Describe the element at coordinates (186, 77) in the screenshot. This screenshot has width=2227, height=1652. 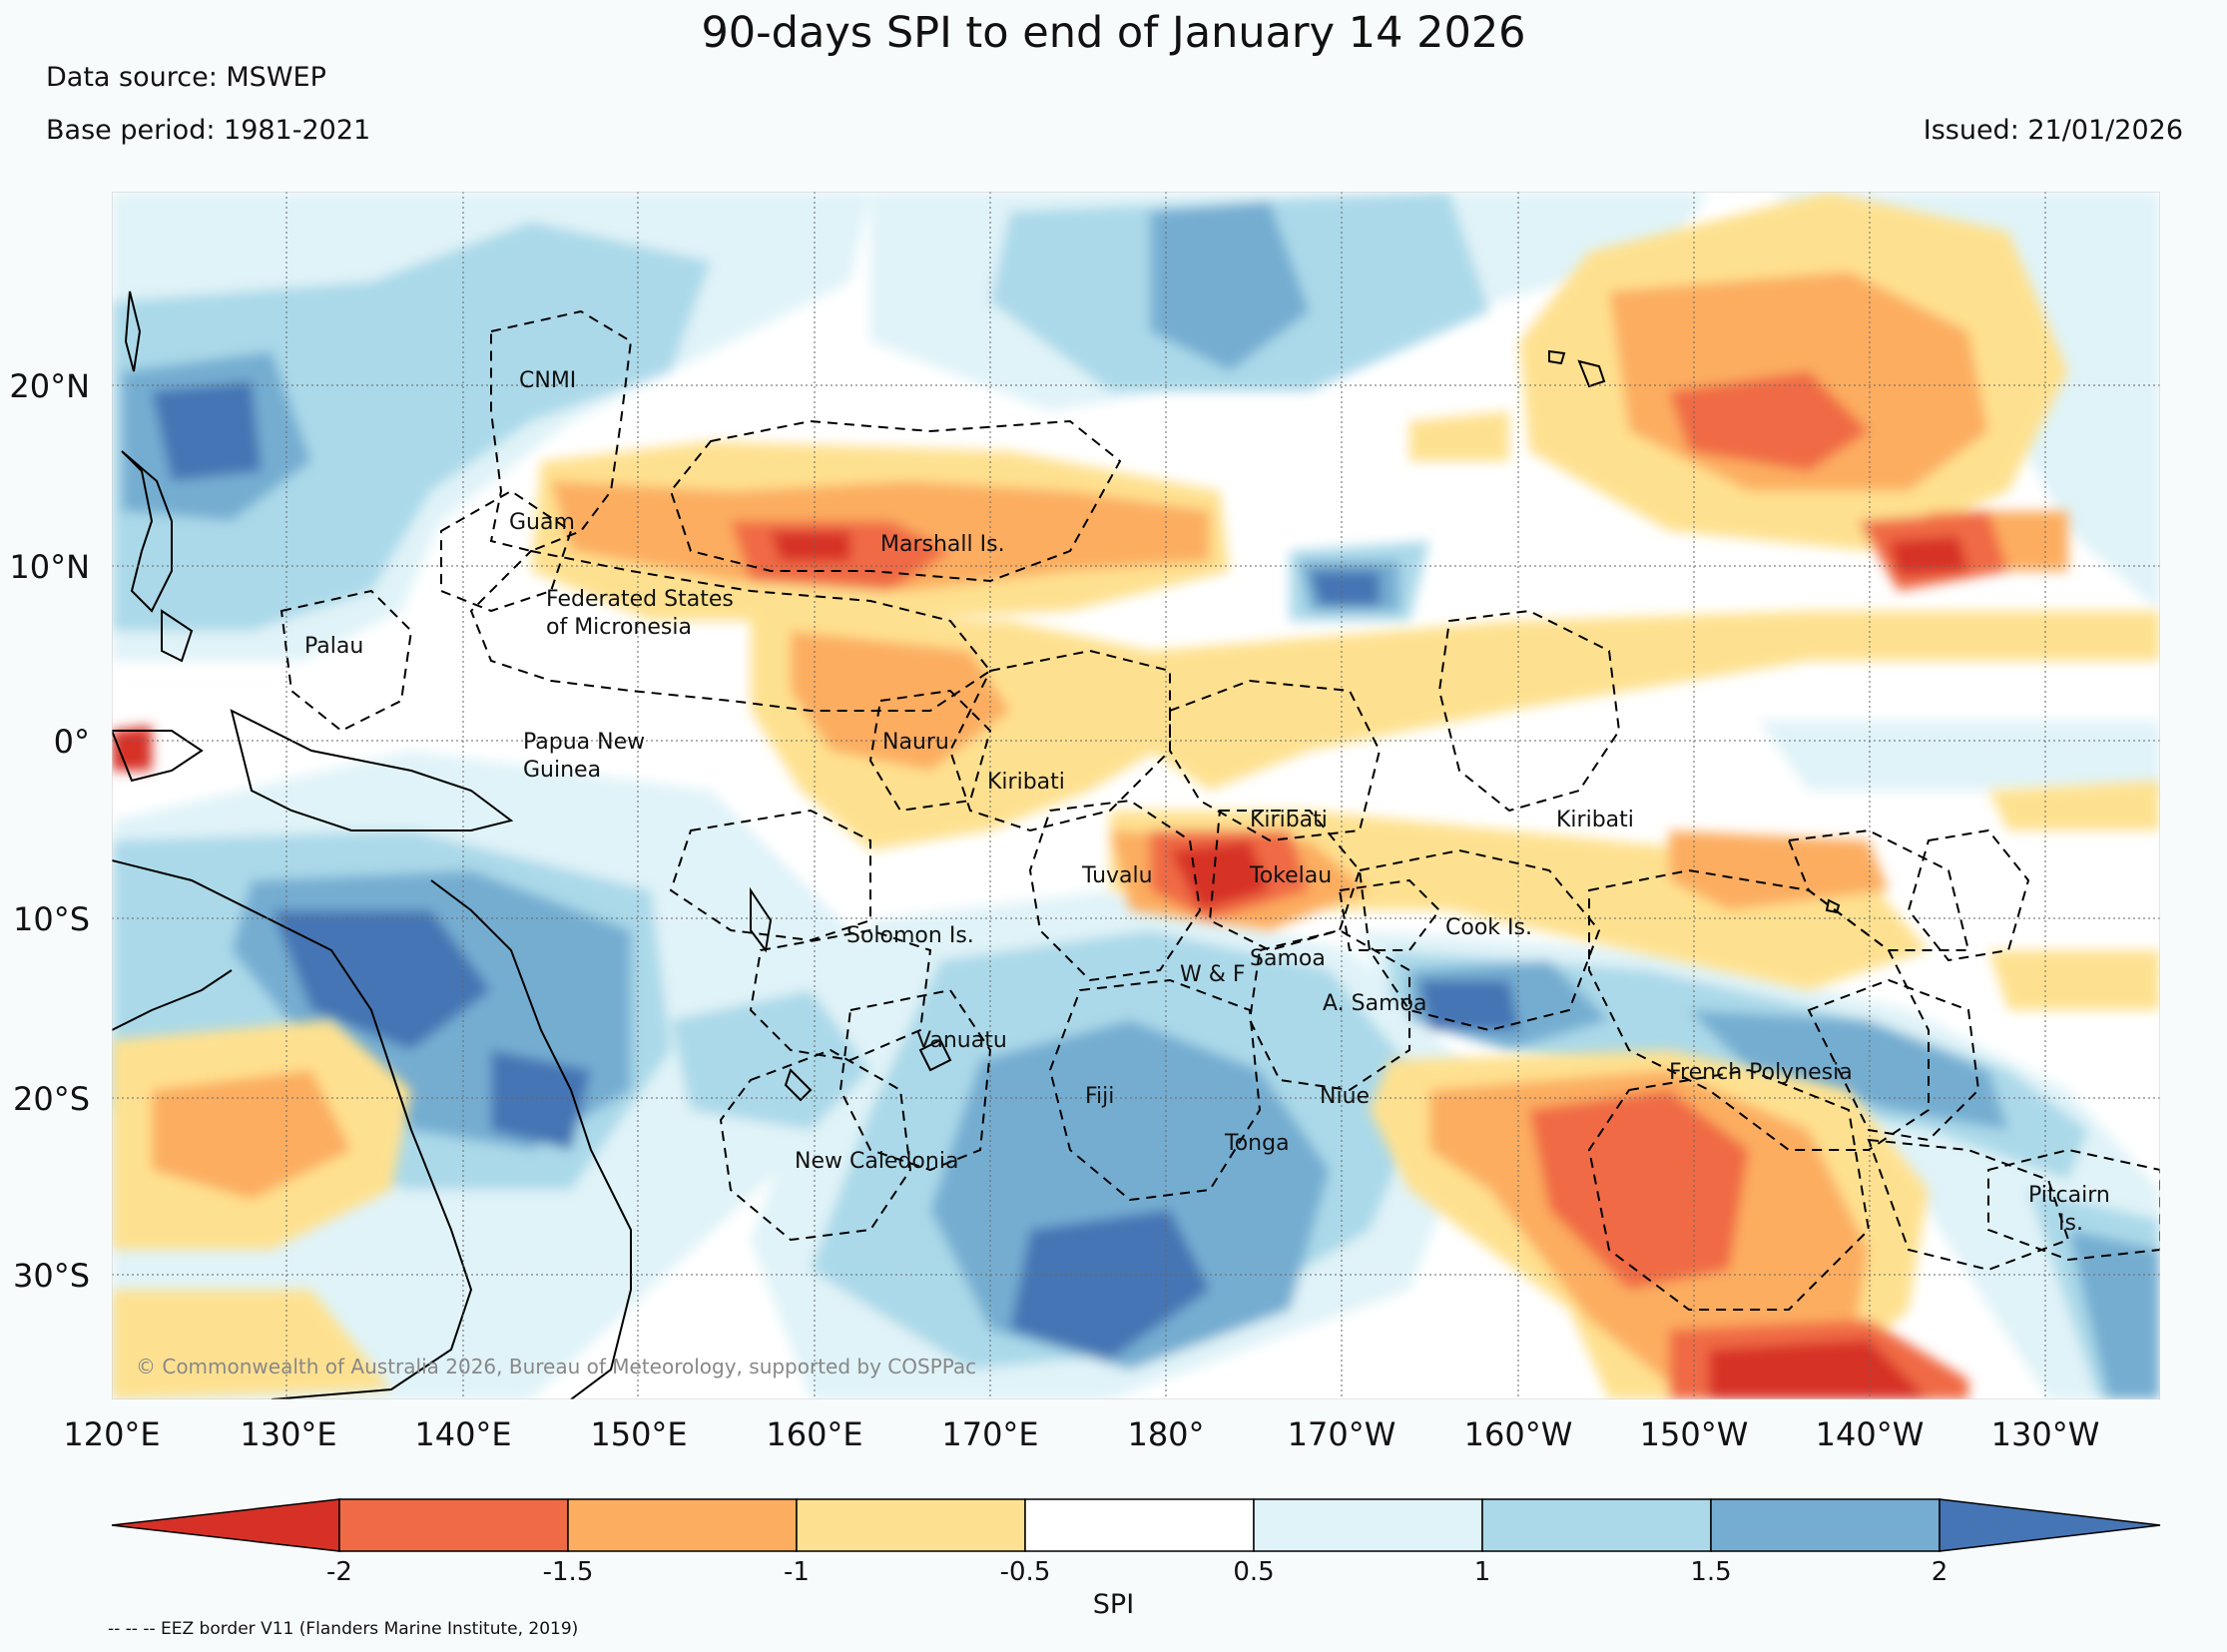
I see `data-source: Data source: MSWEP` at that location.